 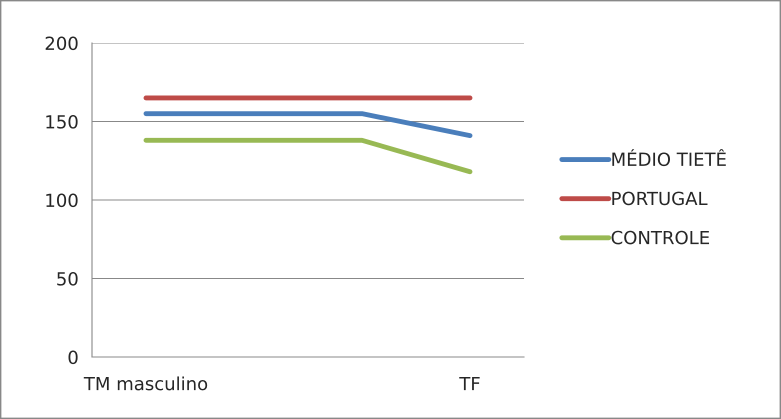 What do you see at coordinates (660, 199) in the screenshot?
I see `legend-label: PORTUGAL` at bounding box center [660, 199].